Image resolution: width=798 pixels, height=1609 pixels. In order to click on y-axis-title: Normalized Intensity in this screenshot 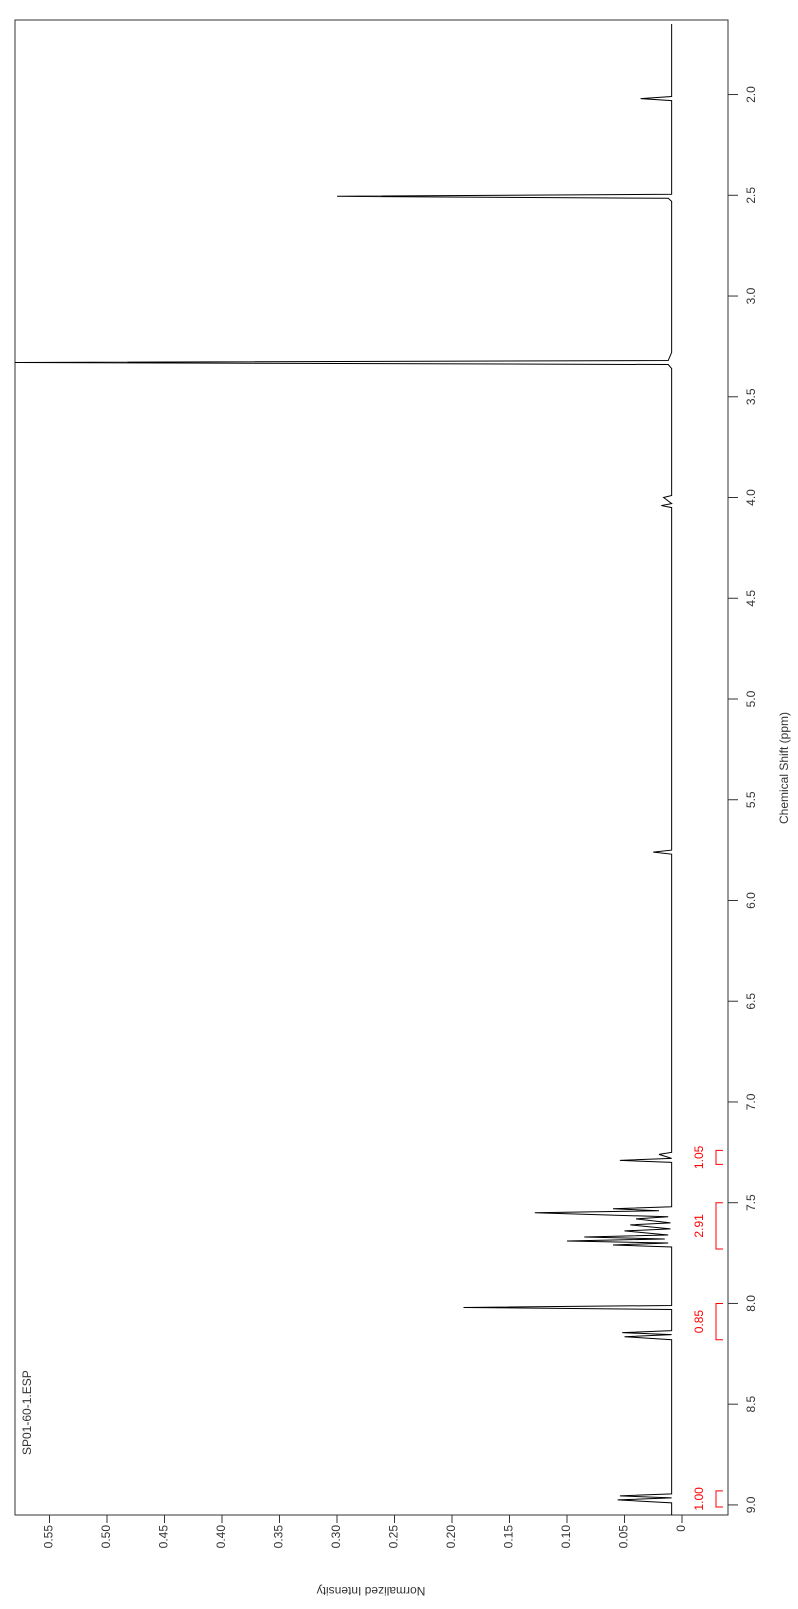, I will do `click(371, 1591)`.